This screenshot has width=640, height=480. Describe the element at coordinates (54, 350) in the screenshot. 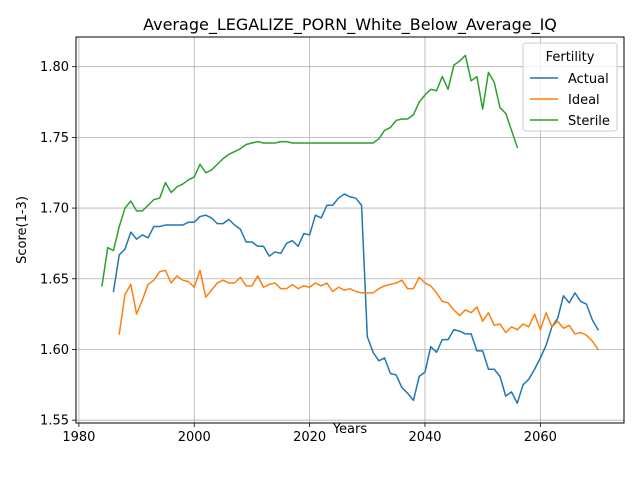

I see `y-tick-label: 1.60` at that location.